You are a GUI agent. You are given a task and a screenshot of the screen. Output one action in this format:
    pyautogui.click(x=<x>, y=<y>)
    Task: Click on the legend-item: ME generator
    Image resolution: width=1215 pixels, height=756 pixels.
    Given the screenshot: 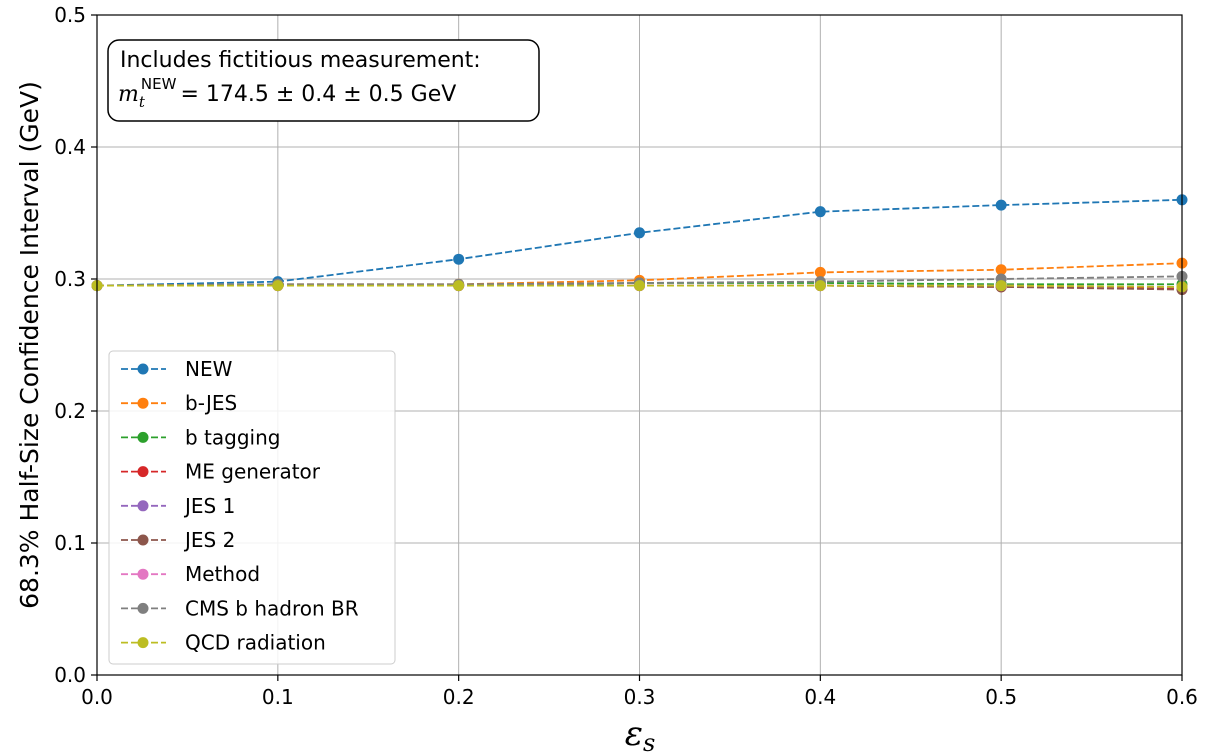 What is the action you would take?
    pyautogui.click(x=221, y=472)
    